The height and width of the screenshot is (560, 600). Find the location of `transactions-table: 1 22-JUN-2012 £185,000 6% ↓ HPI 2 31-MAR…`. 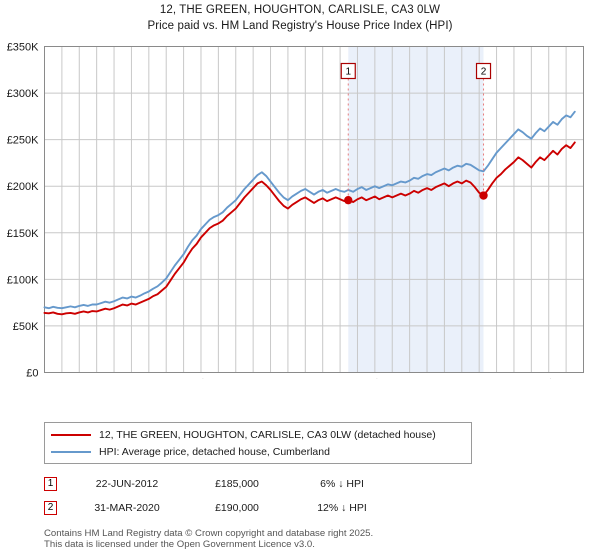

transactions-table: 1 22-JUN-2012 £185,000 6% ↓ HPI 2 31-MAR… is located at coordinates (244, 496).